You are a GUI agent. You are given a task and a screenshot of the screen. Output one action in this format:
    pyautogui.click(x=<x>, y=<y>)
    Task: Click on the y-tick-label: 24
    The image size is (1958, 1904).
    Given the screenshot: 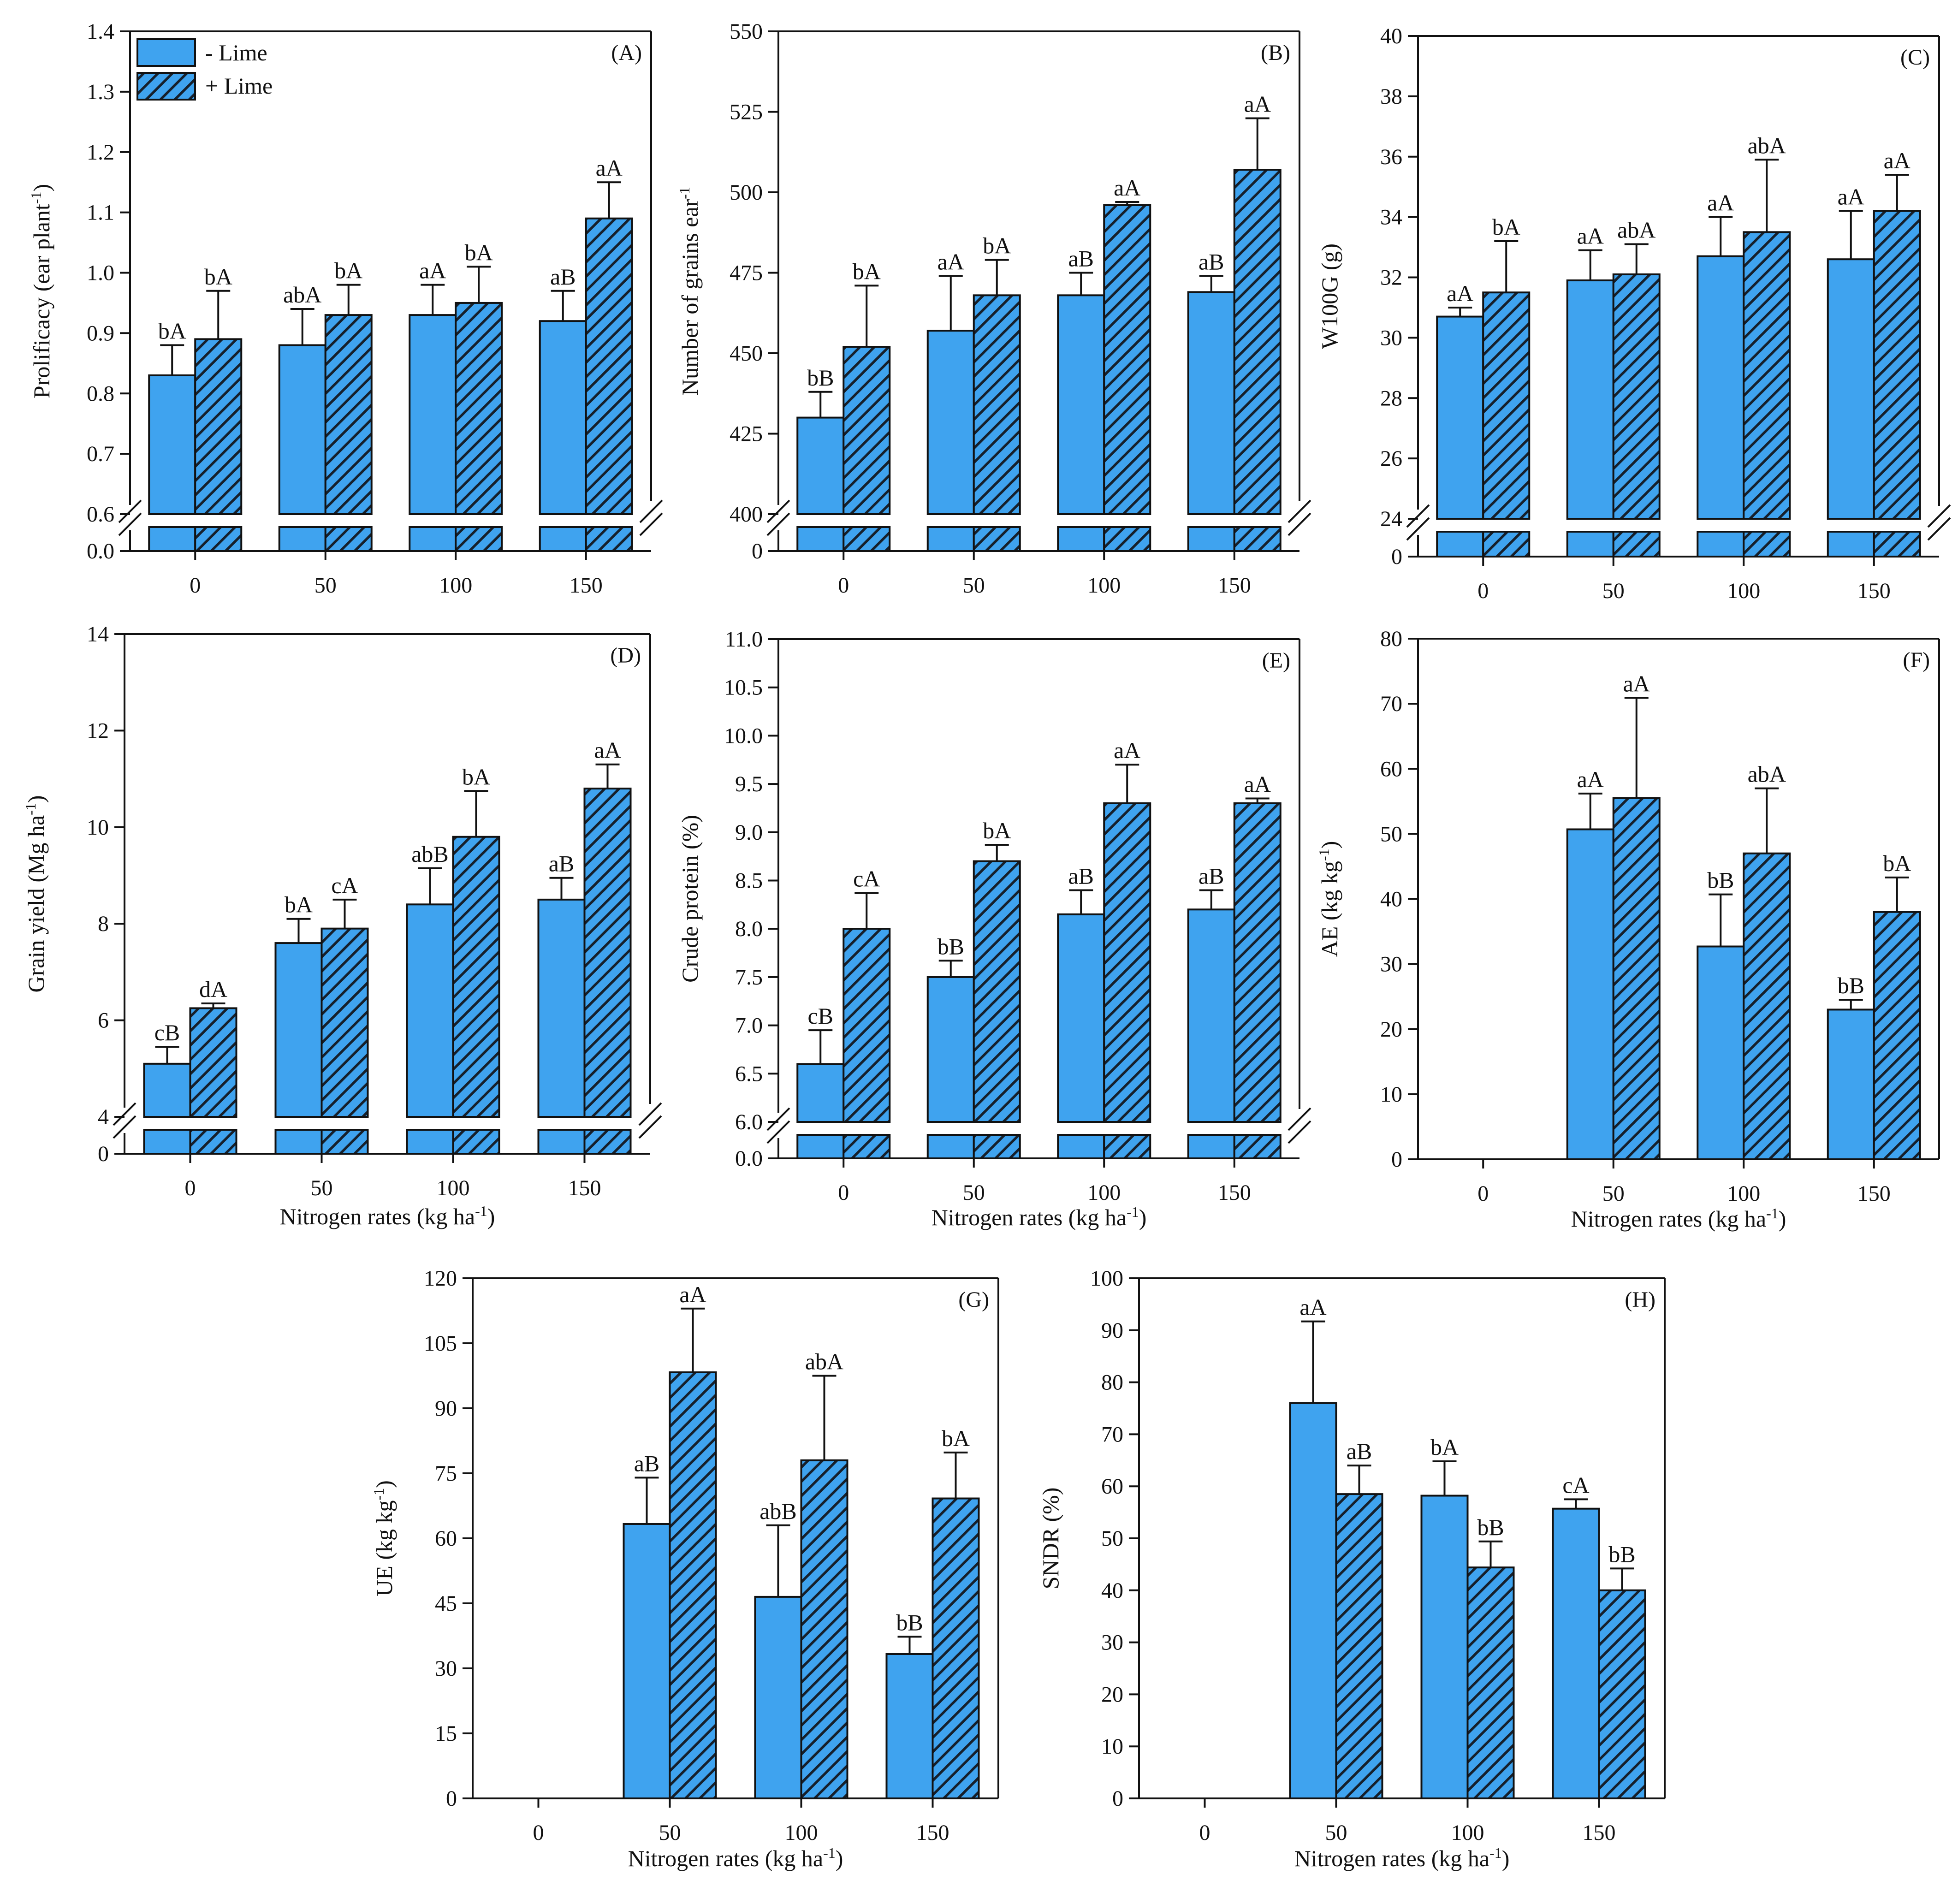 What is the action you would take?
    pyautogui.click(x=1391, y=519)
    